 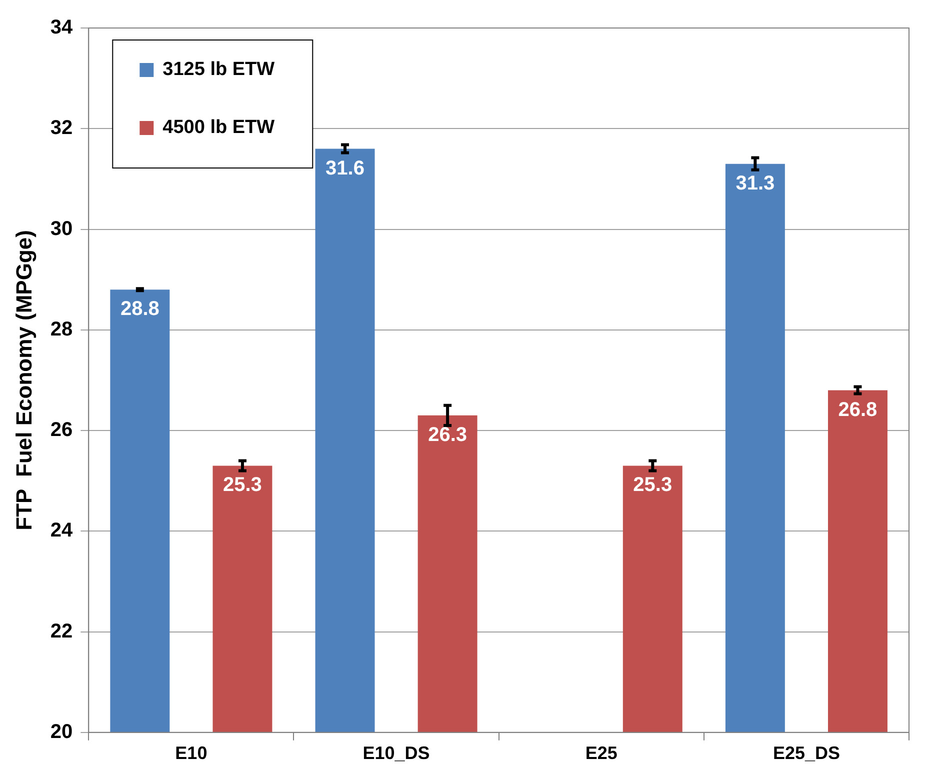 What do you see at coordinates (218, 69) in the screenshot?
I see `legend-label: 3125 lb ETW` at bounding box center [218, 69].